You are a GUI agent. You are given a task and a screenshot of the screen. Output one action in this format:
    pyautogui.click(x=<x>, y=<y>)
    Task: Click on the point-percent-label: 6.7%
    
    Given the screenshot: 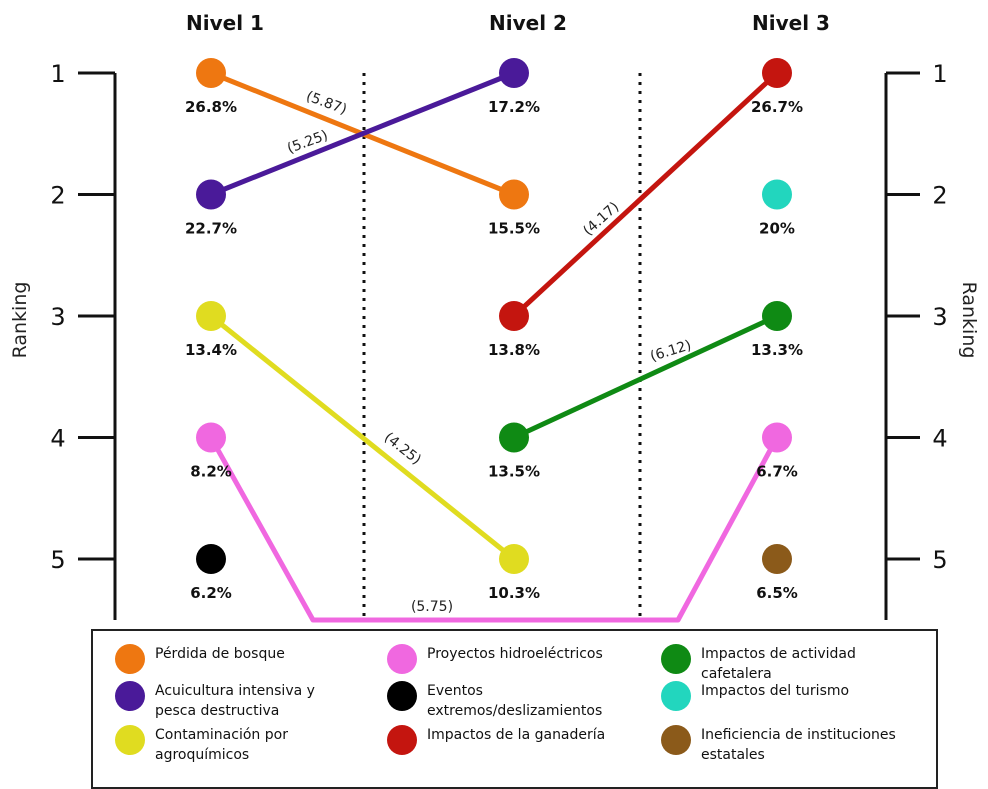 What is the action you would take?
    pyautogui.click(x=777, y=472)
    